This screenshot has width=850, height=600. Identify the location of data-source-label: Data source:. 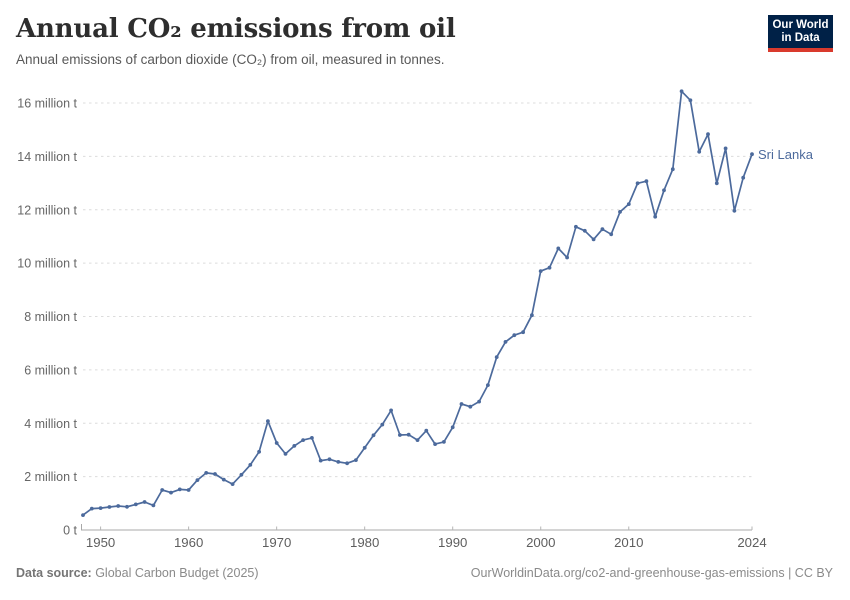
(54, 573).